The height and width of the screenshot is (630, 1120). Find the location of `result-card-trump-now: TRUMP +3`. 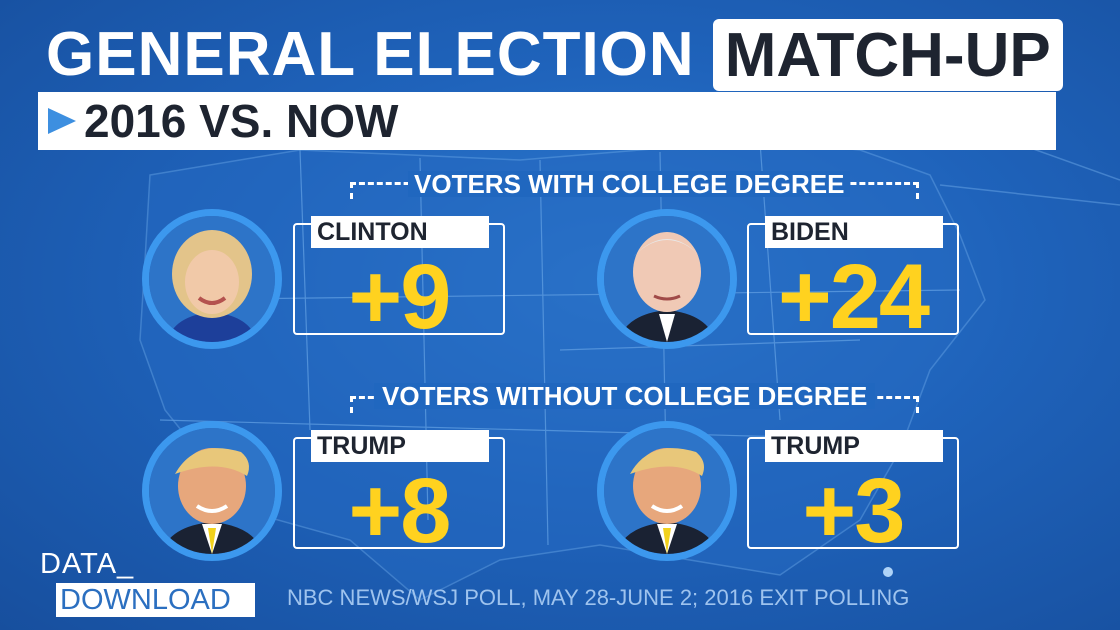

result-card-trump-now: TRUMP +3 is located at coordinates (853, 493).